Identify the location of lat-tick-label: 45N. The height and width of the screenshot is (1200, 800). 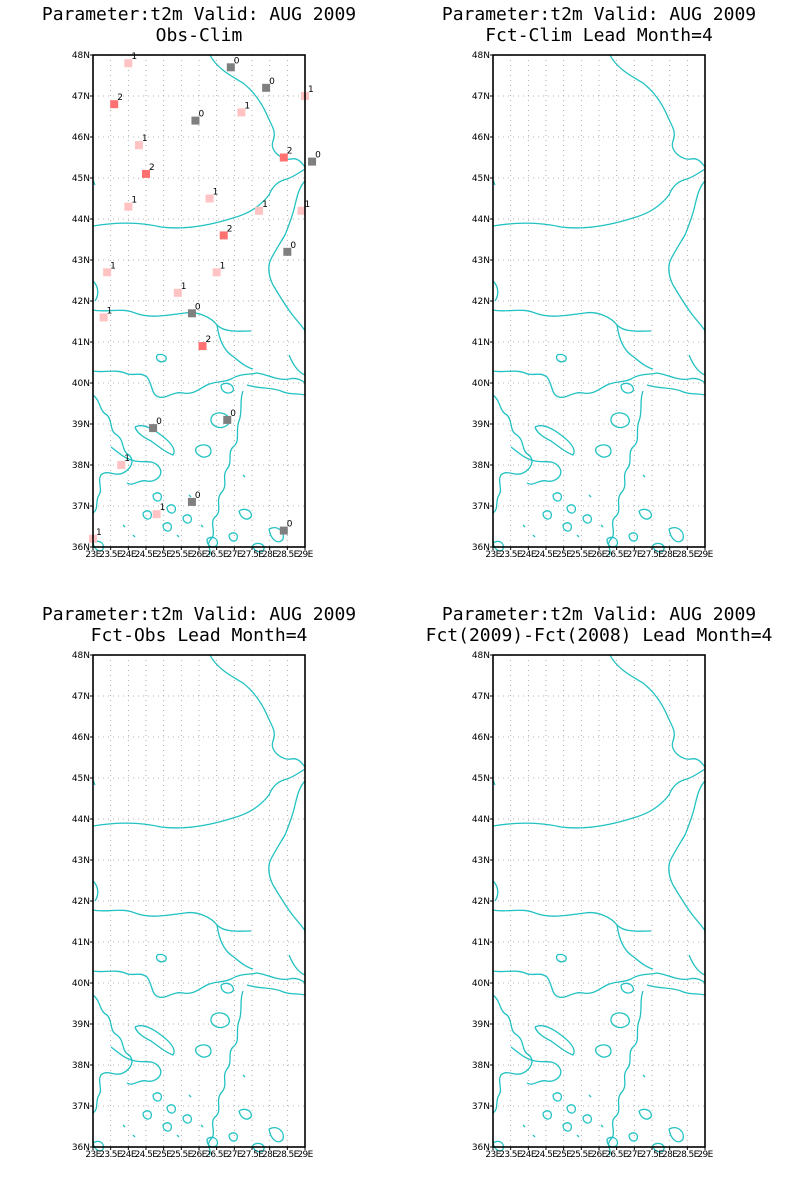
(481, 179).